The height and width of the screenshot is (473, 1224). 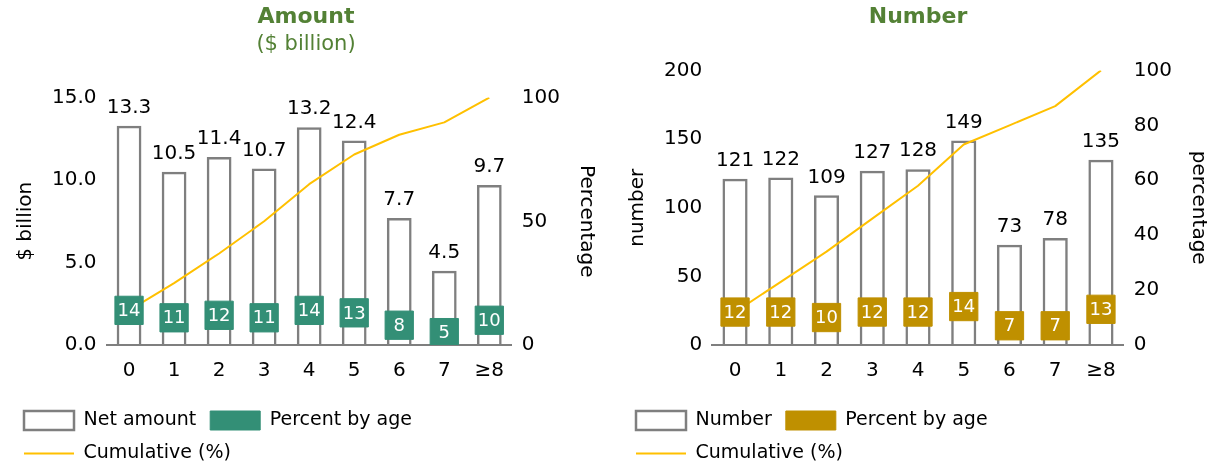 I want to click on y-tick-label: 150, so click(x=683, y=137).